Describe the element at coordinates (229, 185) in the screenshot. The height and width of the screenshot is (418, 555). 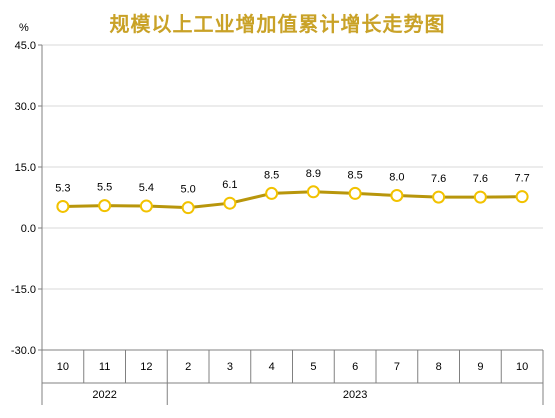
I see `data-label: 6.1` at that location.